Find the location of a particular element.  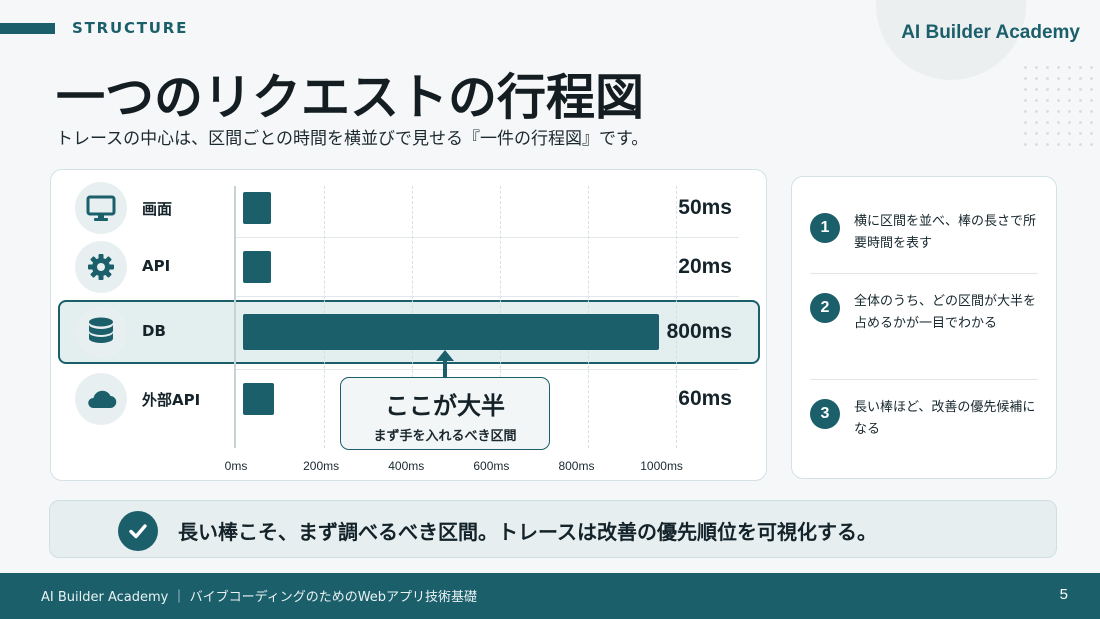

value-label: 20ms is located at coordinates (705, 266).